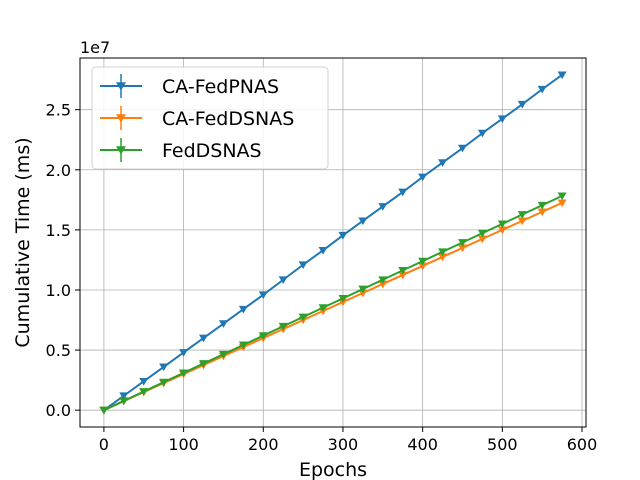 The image size is (640, 480). I want to click on y-tick-label: 1.0, so click(58, 290).